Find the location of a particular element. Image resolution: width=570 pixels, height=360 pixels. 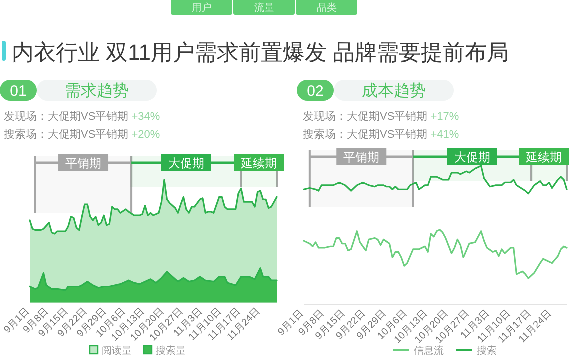

legend-label: 搜索量 is located at coordinates (171, 351).